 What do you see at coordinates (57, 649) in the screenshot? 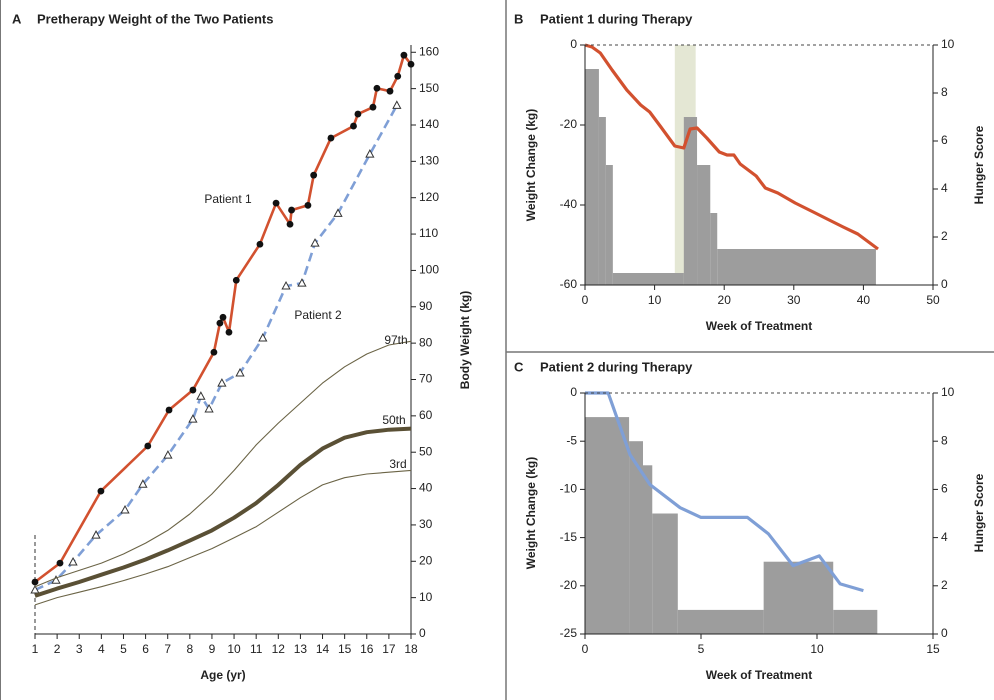
I see `x-tick-label: 2` at bounding box center [57, 649].